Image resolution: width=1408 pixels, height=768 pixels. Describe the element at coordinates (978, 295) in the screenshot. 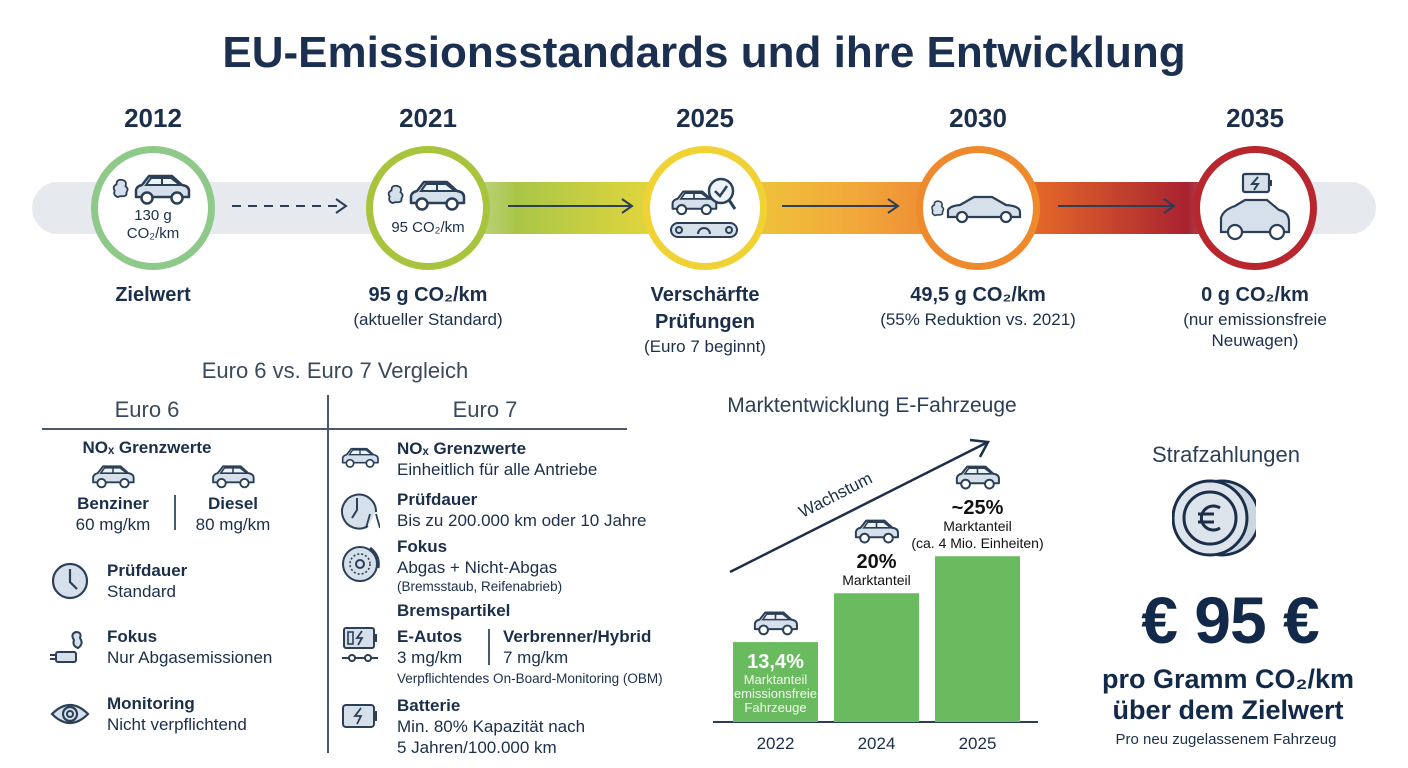

I see `label-main: 49,5 g CO₂/km` at that location.